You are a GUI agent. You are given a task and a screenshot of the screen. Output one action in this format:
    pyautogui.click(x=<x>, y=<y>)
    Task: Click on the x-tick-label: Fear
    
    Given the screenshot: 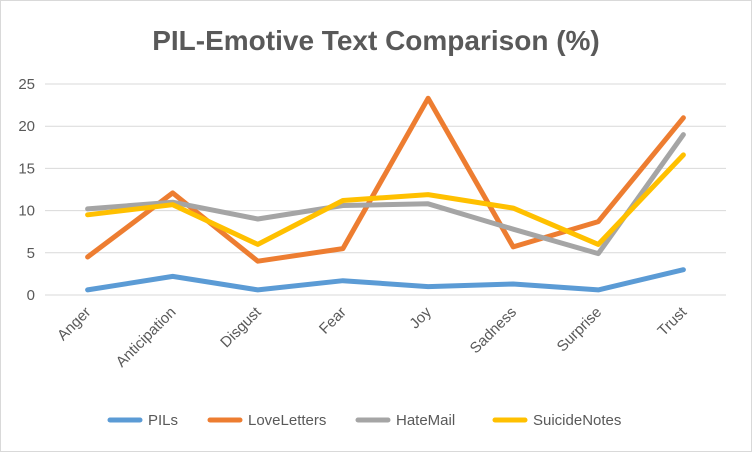 What is the action you would take?
    pyautogui.click(x=333, y=321)
    